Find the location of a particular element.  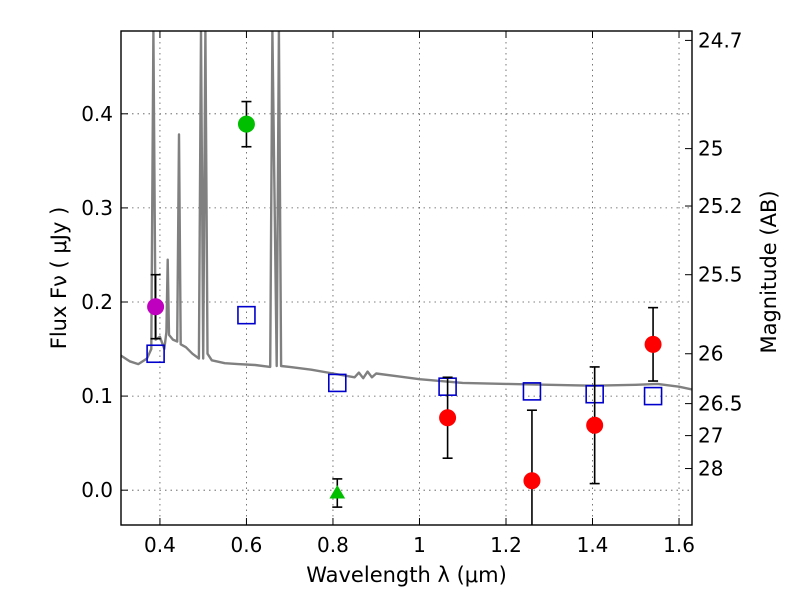

x-tick-label: 0.6 is located at coordinates (247, 545).